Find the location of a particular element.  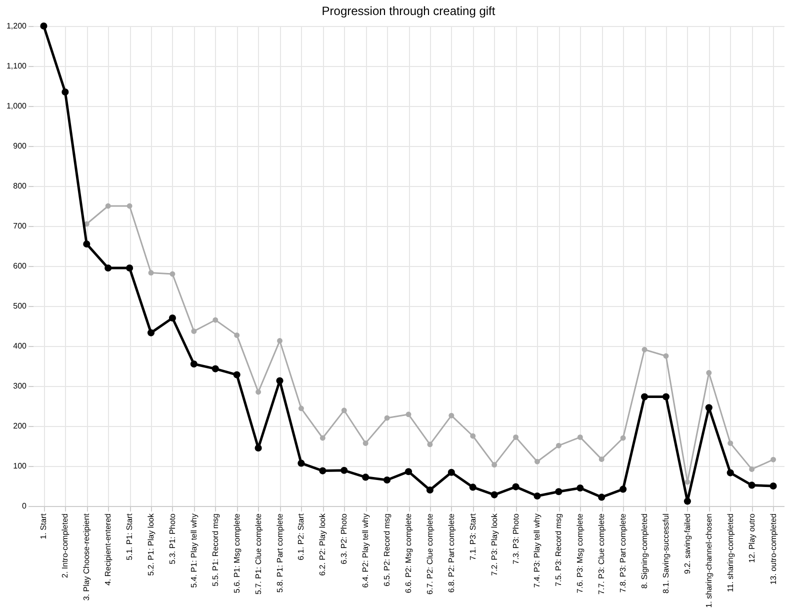

x-tick-label: 5.5. P1: Record msg is located at coordinates (215, 550).